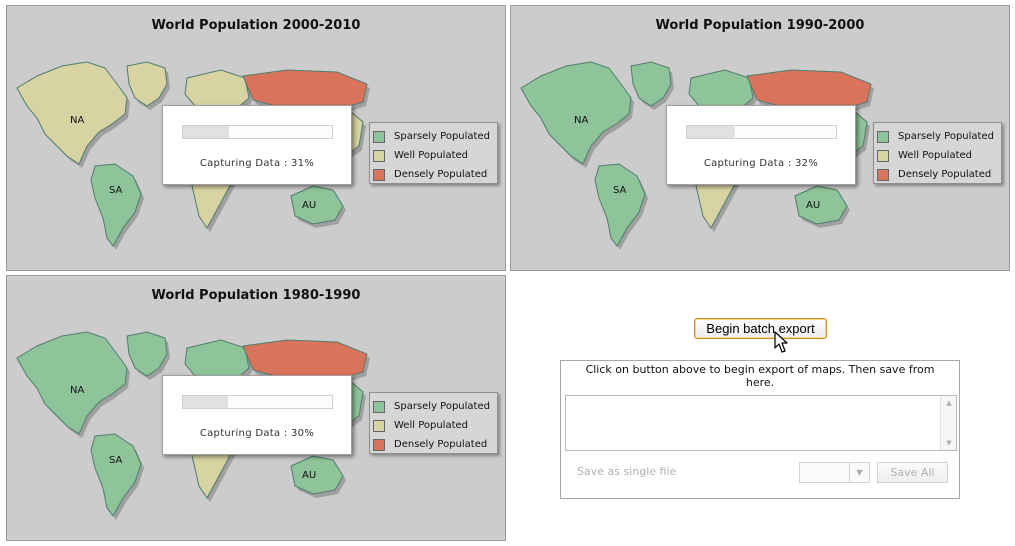  I want to click on progress-text: Capturing Data : 31%, so click(257, 163).